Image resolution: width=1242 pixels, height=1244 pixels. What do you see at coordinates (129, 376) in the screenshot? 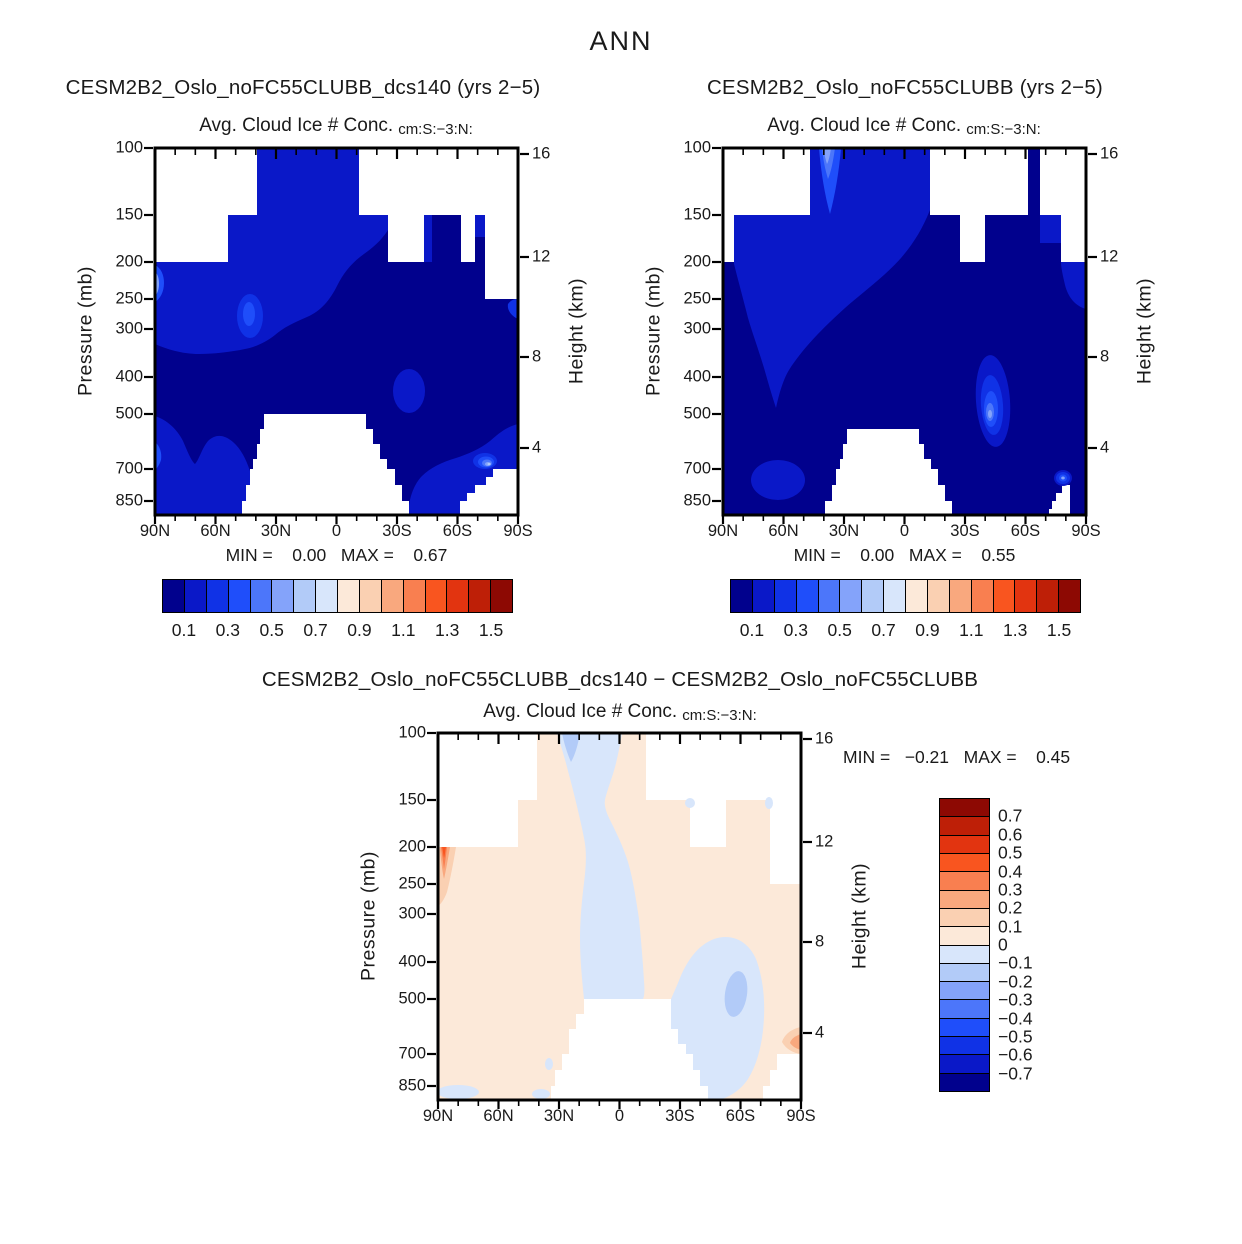
I see `pressure-tick-label: 400` at bounding box center [129, 376].